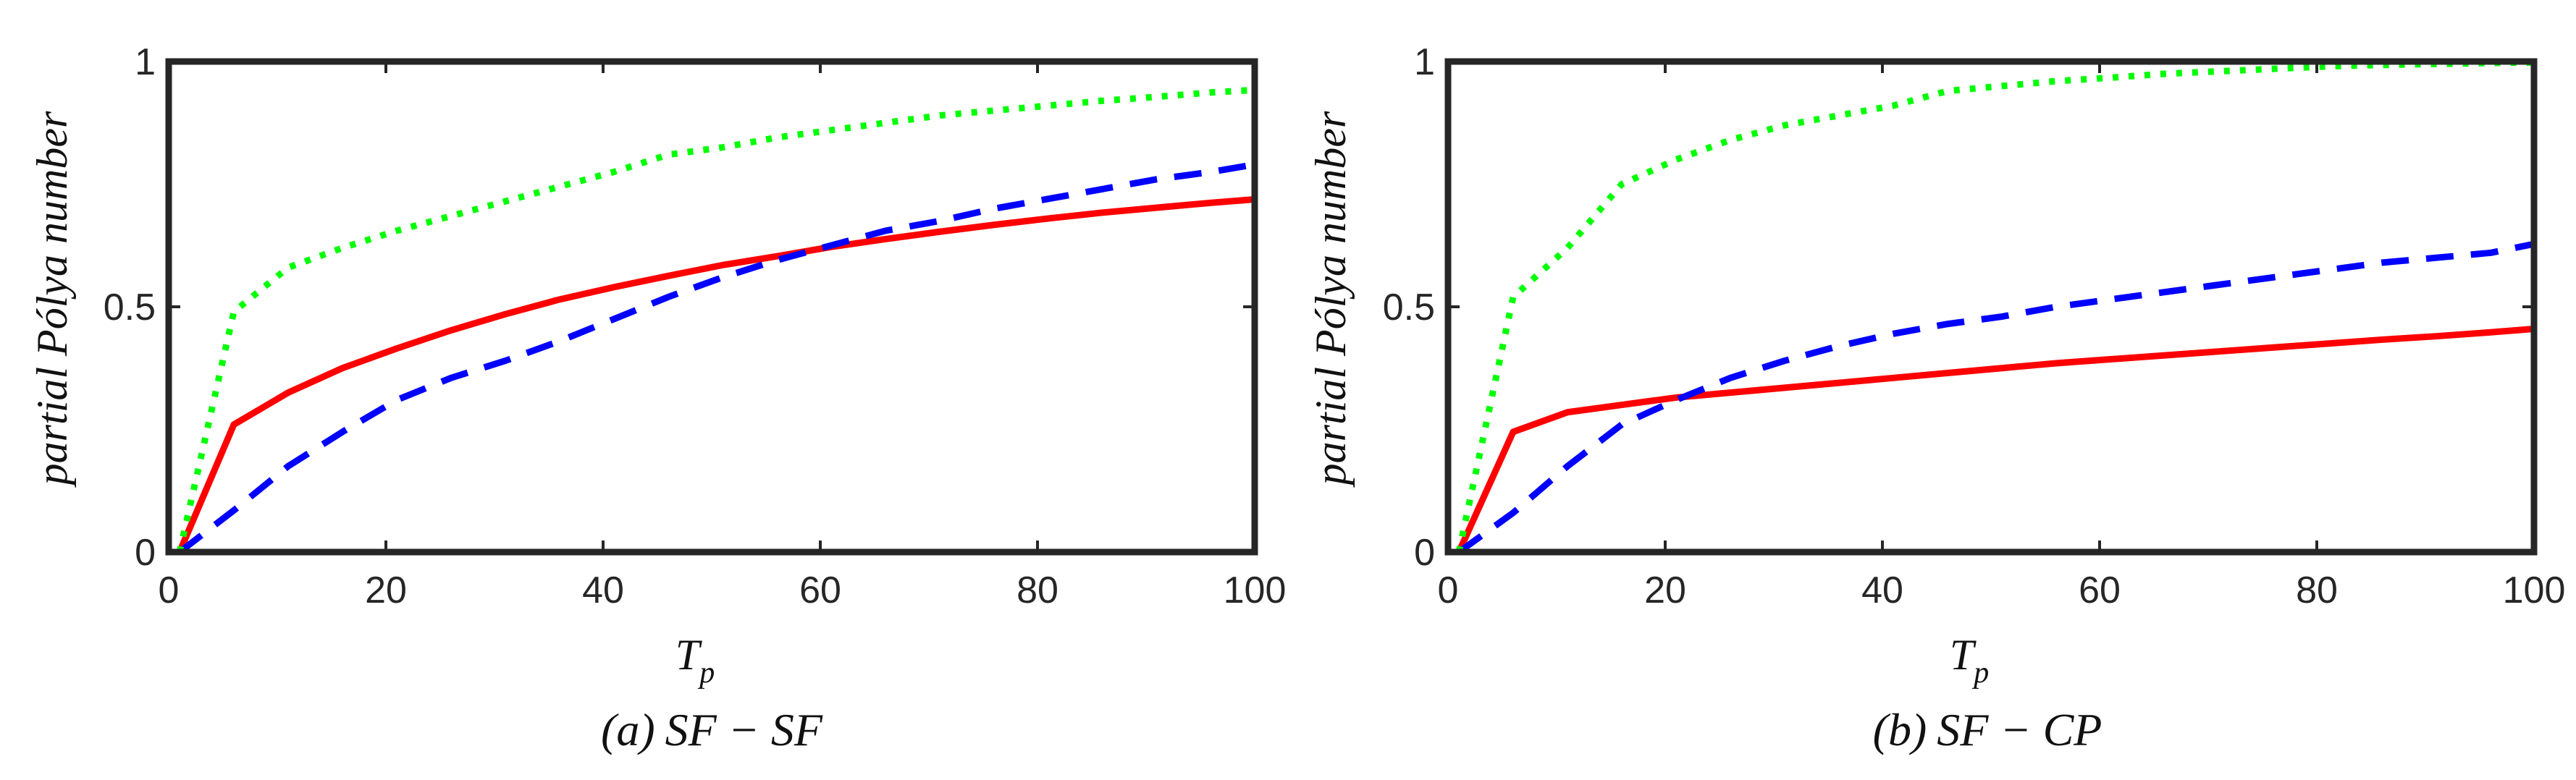  Describe the element at coordinates (130, 307) in the screenshot. I see `chart-a-ytick-label-1: 0.5` at that location.